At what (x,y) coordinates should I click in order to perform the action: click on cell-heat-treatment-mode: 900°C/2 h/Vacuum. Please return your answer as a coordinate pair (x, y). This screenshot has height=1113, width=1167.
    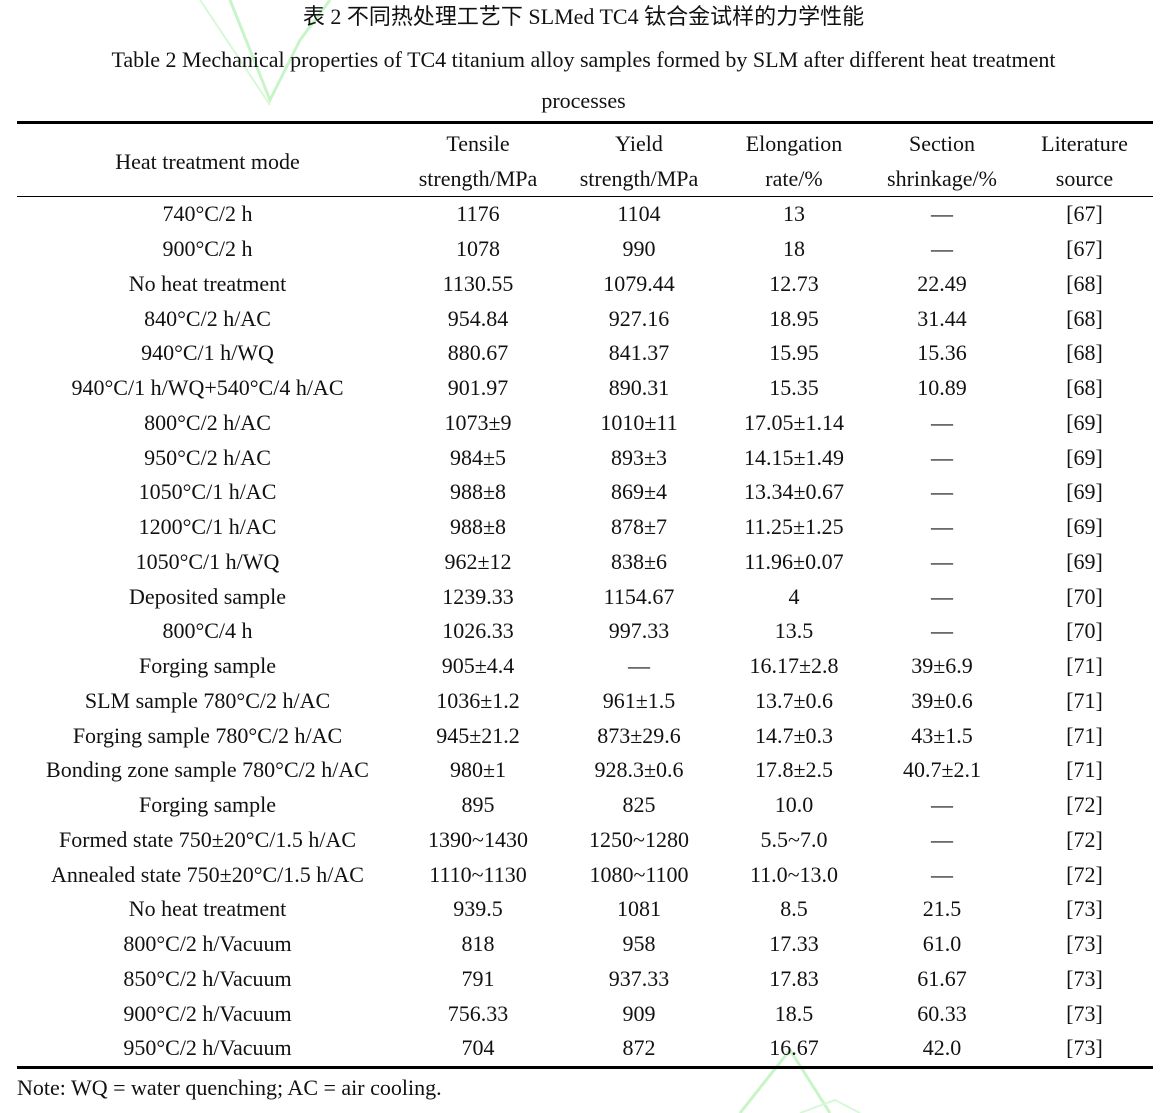
    Looking at the image, I should click on (207, 1013).